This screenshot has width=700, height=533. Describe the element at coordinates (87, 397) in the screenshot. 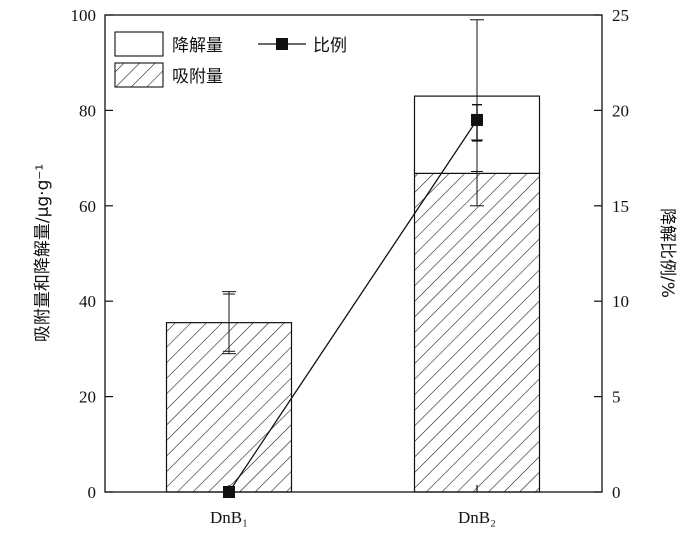

I see `left-tick-label-20: 20` at that location.